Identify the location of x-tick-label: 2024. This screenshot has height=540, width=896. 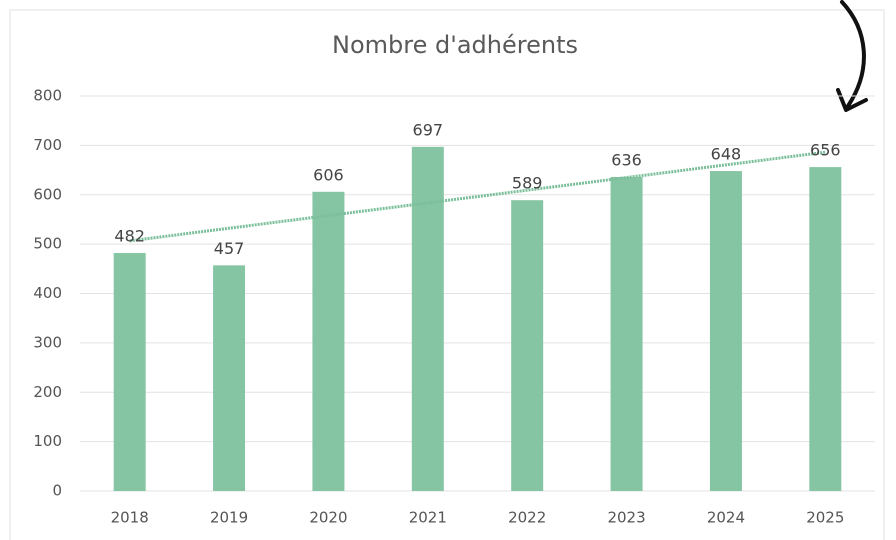
(726, 518).